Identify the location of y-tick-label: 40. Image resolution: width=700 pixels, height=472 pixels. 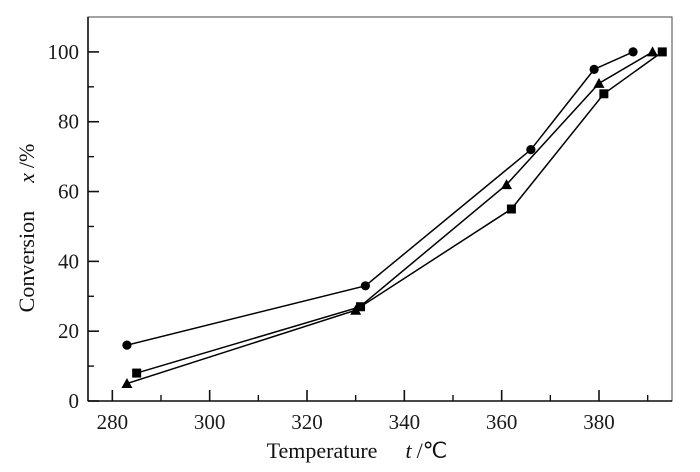
(68, 261).